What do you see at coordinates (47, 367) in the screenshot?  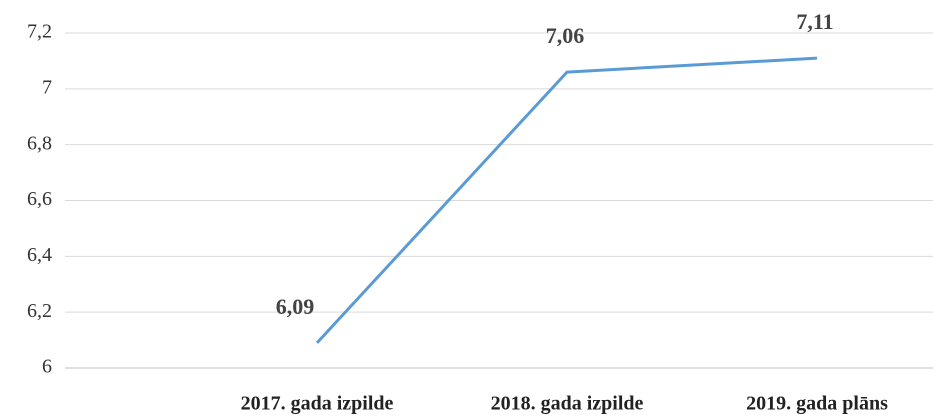 I see `y-tick-label: 6` at bounding box center [47, 367].